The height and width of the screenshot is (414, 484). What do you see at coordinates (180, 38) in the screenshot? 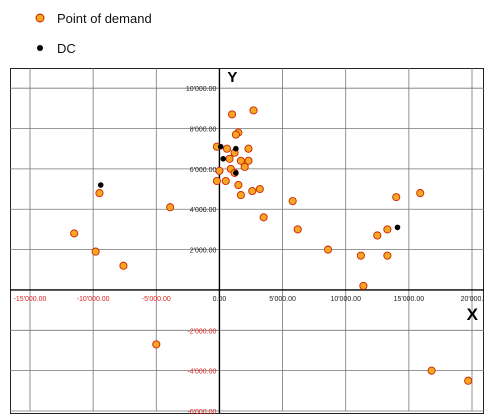
I see `legend: Point of demand DC` at bounding box center [180, 38].